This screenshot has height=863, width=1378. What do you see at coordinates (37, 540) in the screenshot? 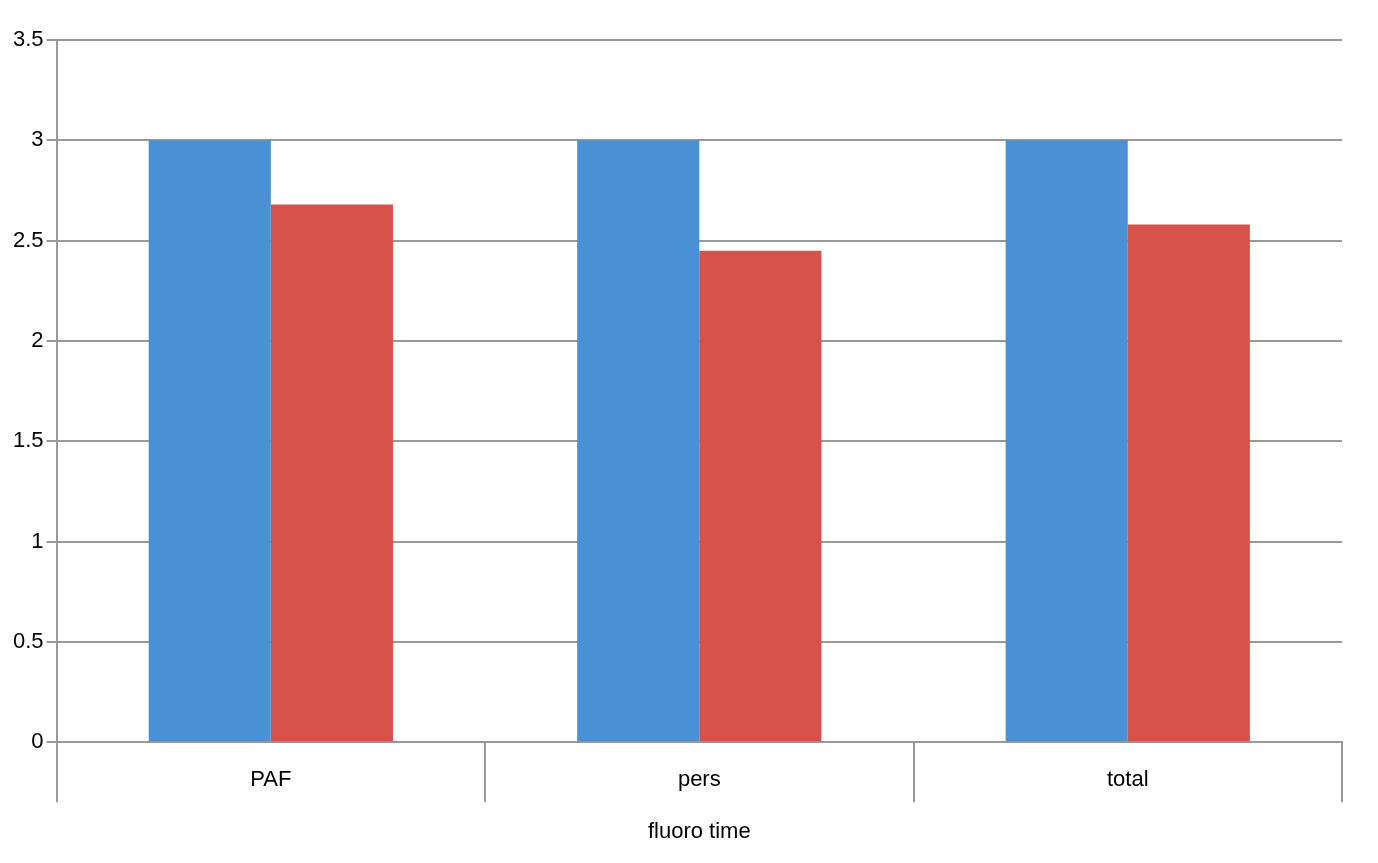
I see `y-tick-label: 1` at bounding box center [37, 540].